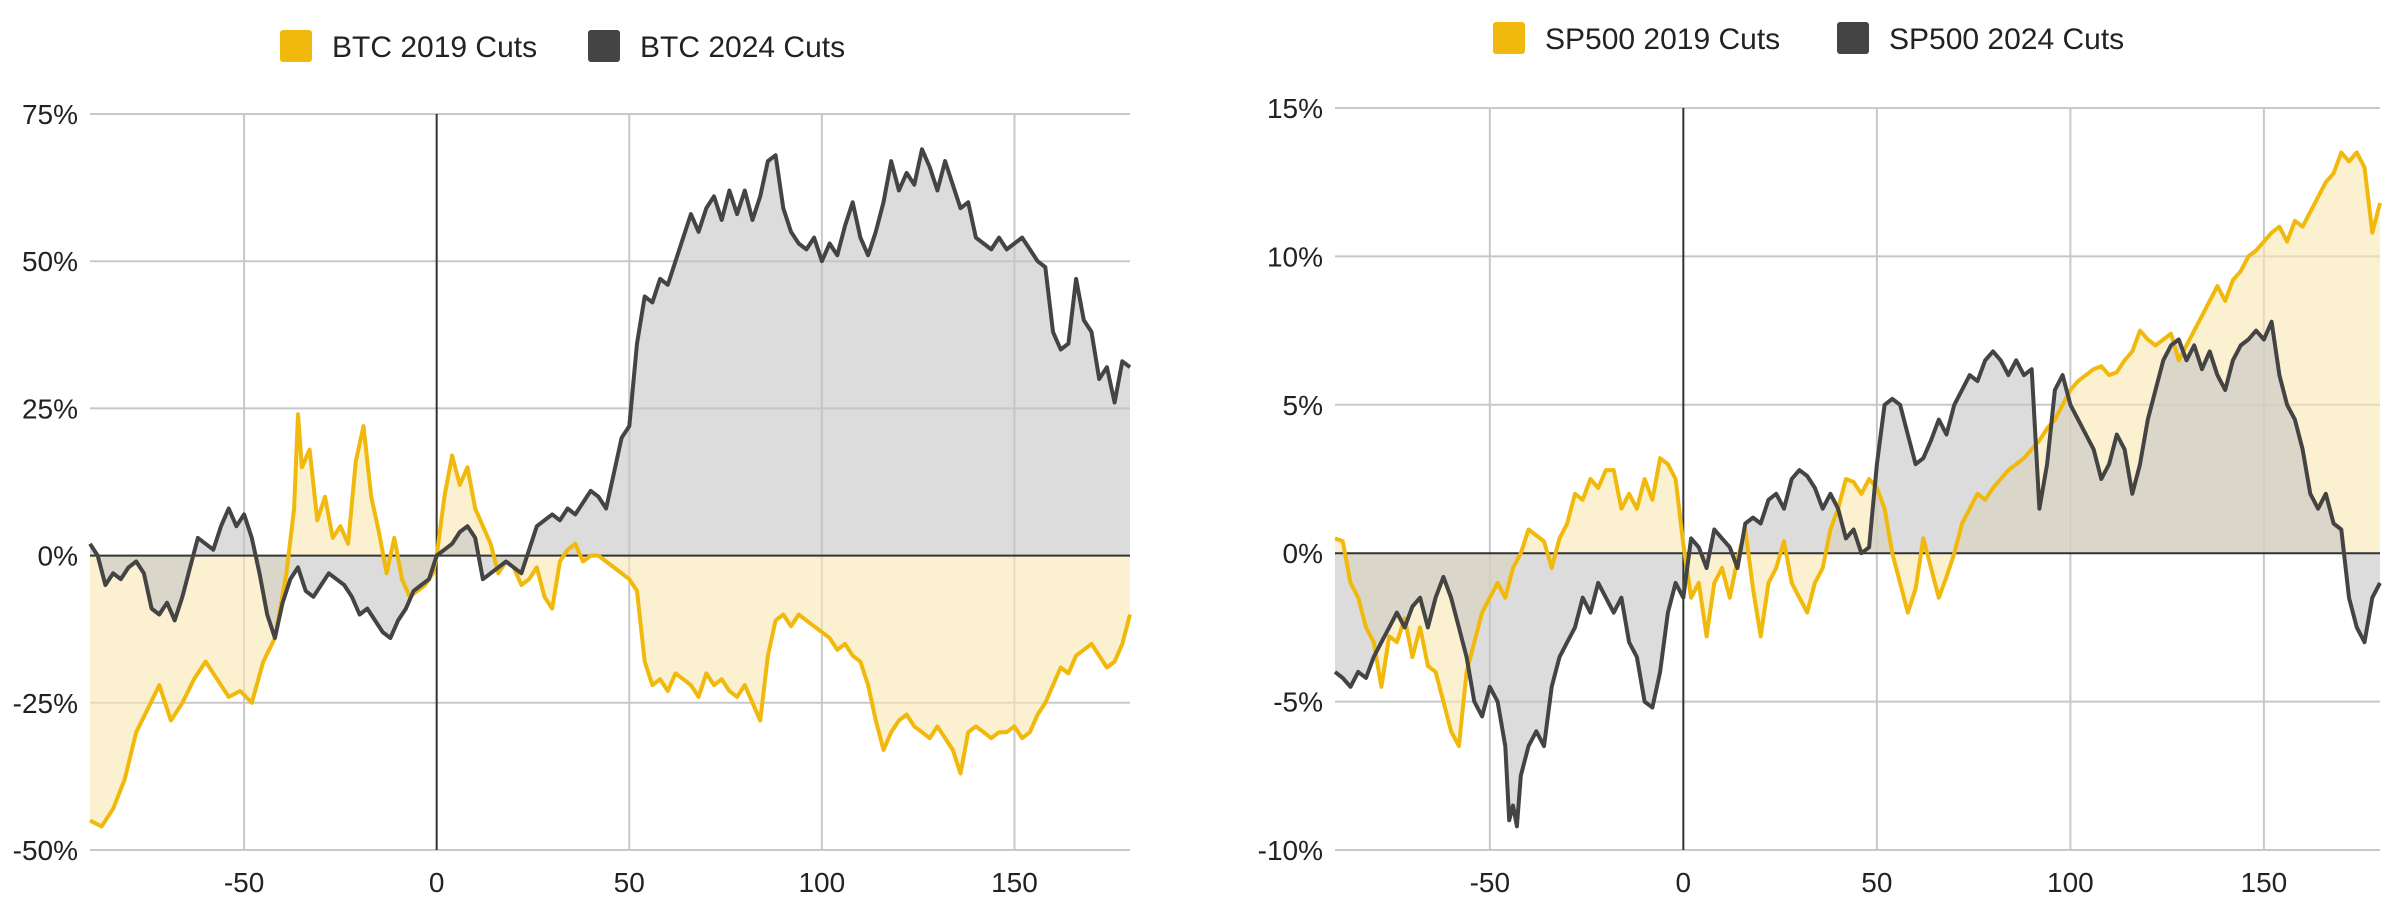 The image size is (2394, 924). I want to click on legend-label: SP500 2019 Cuts, so click(1662, 39).